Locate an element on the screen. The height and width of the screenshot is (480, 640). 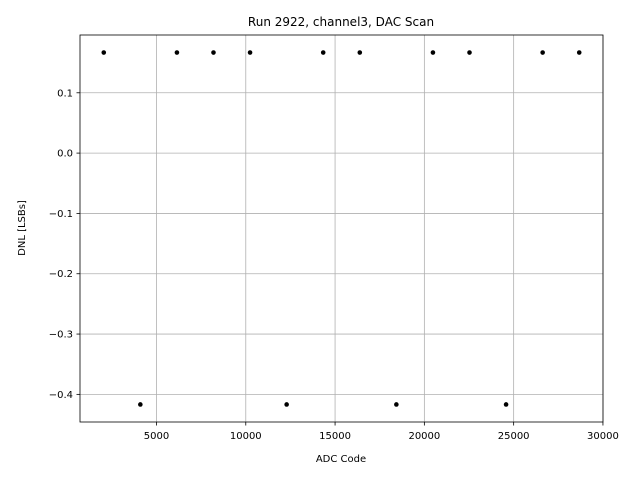
y-ticks: 0.1 0.0 −0.1 −0.2 −0.3 −0.4 is located at coordinates (64, 244).